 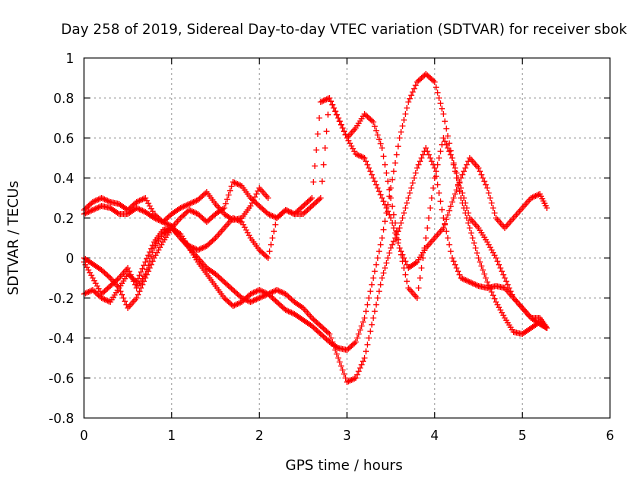 What do you see at coordinates (259, 436) in the screenshot?
I see `x-tick-label: 2` at bounding box center [259, 436].